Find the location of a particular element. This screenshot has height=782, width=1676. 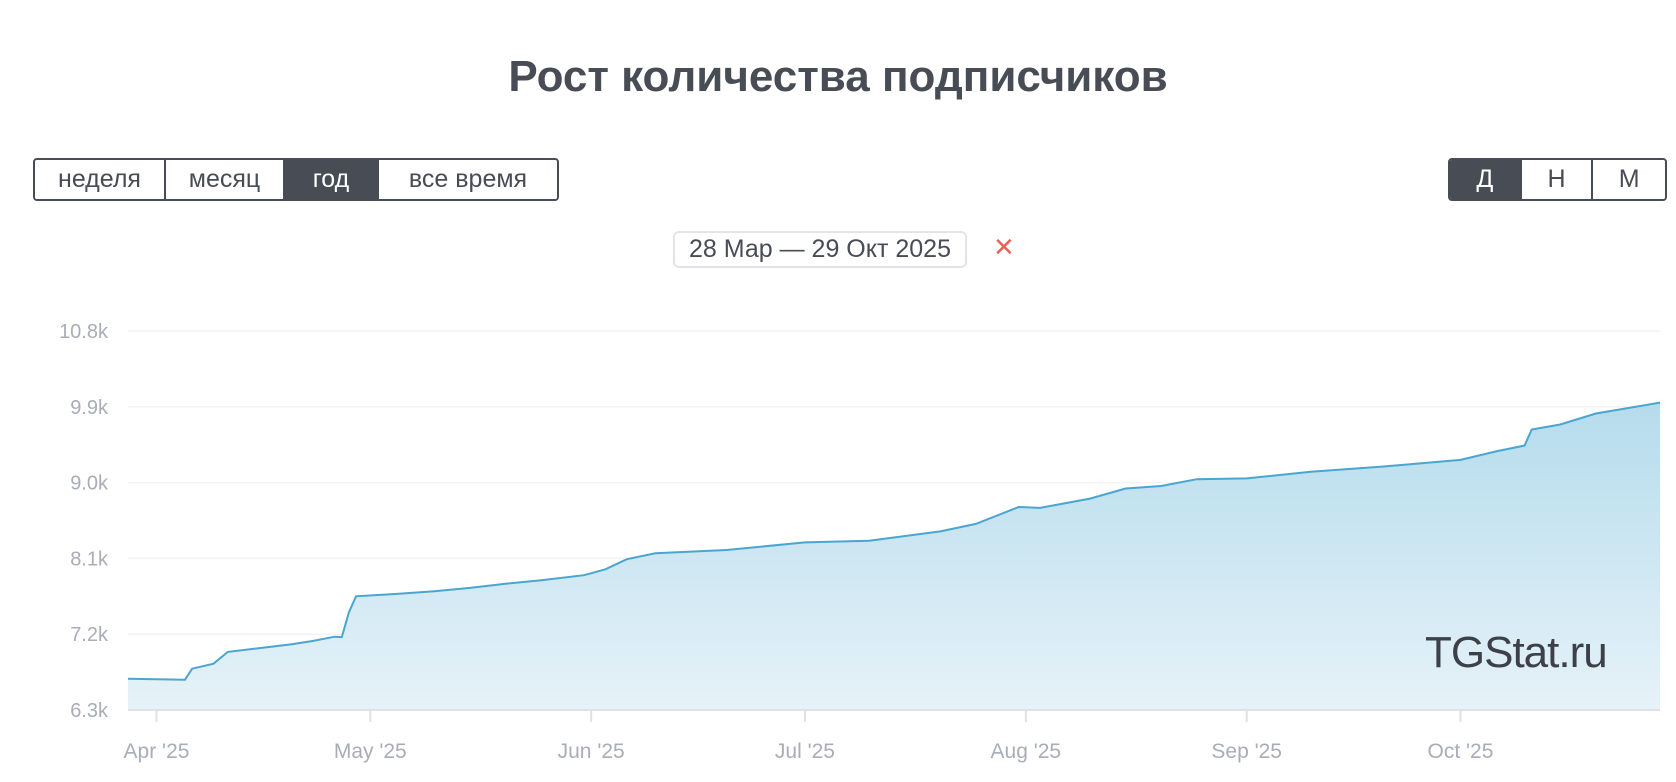

y-tick-label: 9.0k is located at coordinates (89, 484).